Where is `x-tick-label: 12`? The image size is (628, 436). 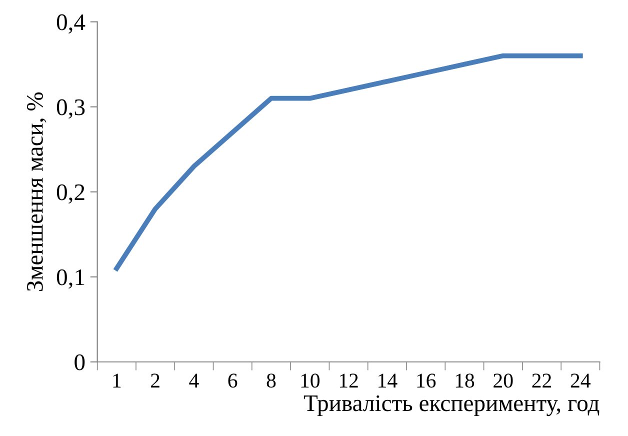
x-tick-label: 12 is located at coordinates (349, 381).